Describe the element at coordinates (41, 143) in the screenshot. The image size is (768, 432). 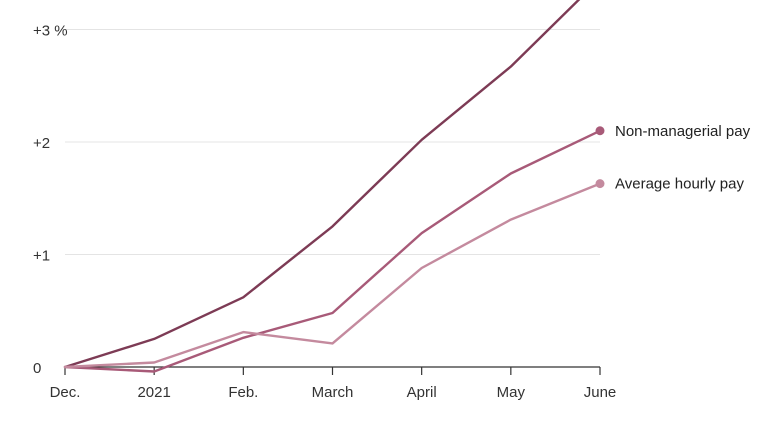
I see `y-tick-label: +2` at that location.